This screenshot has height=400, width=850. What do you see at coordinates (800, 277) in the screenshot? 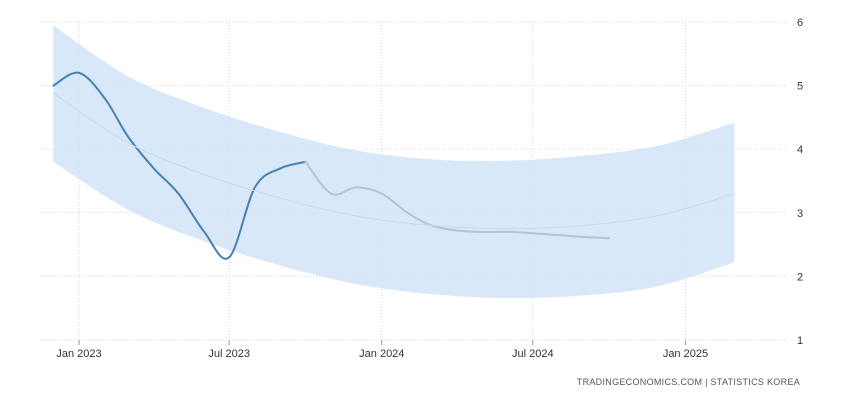
I see `y-tick-label: 2` at bounding box center [800, 277].